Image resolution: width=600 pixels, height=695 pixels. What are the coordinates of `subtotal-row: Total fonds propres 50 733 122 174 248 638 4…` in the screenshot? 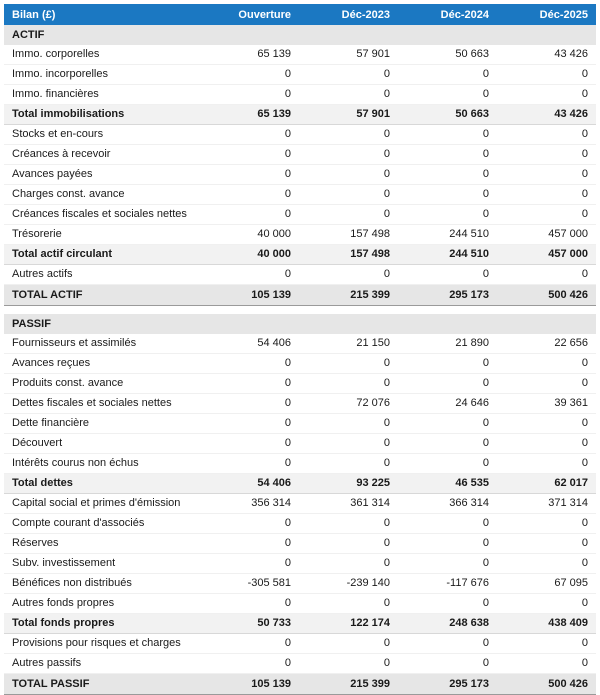 It's located at (300, 623).